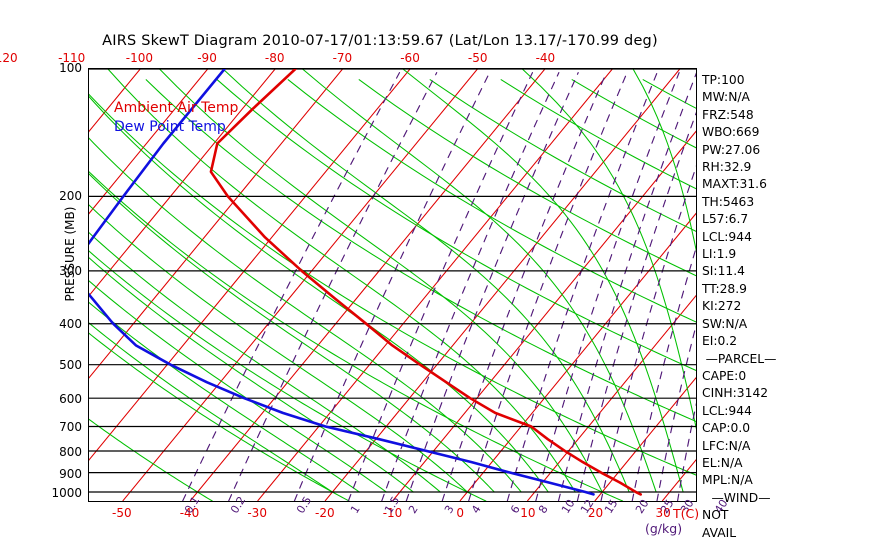 The width and height of the screenshot is (870, 560). I want to click on stats-row: MPL:N/A, so click(727, 480).